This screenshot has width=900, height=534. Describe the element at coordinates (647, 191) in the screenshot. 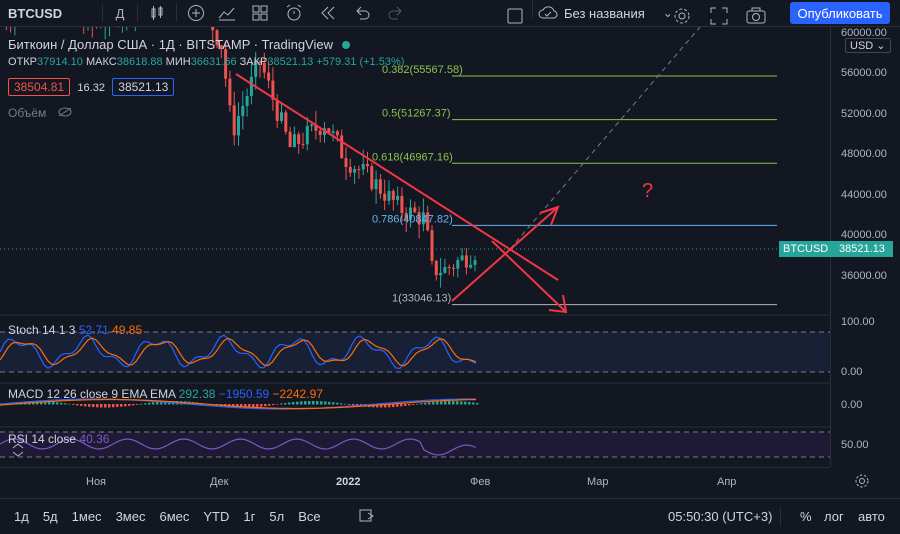

I see `annotation-question: ?` at that location.